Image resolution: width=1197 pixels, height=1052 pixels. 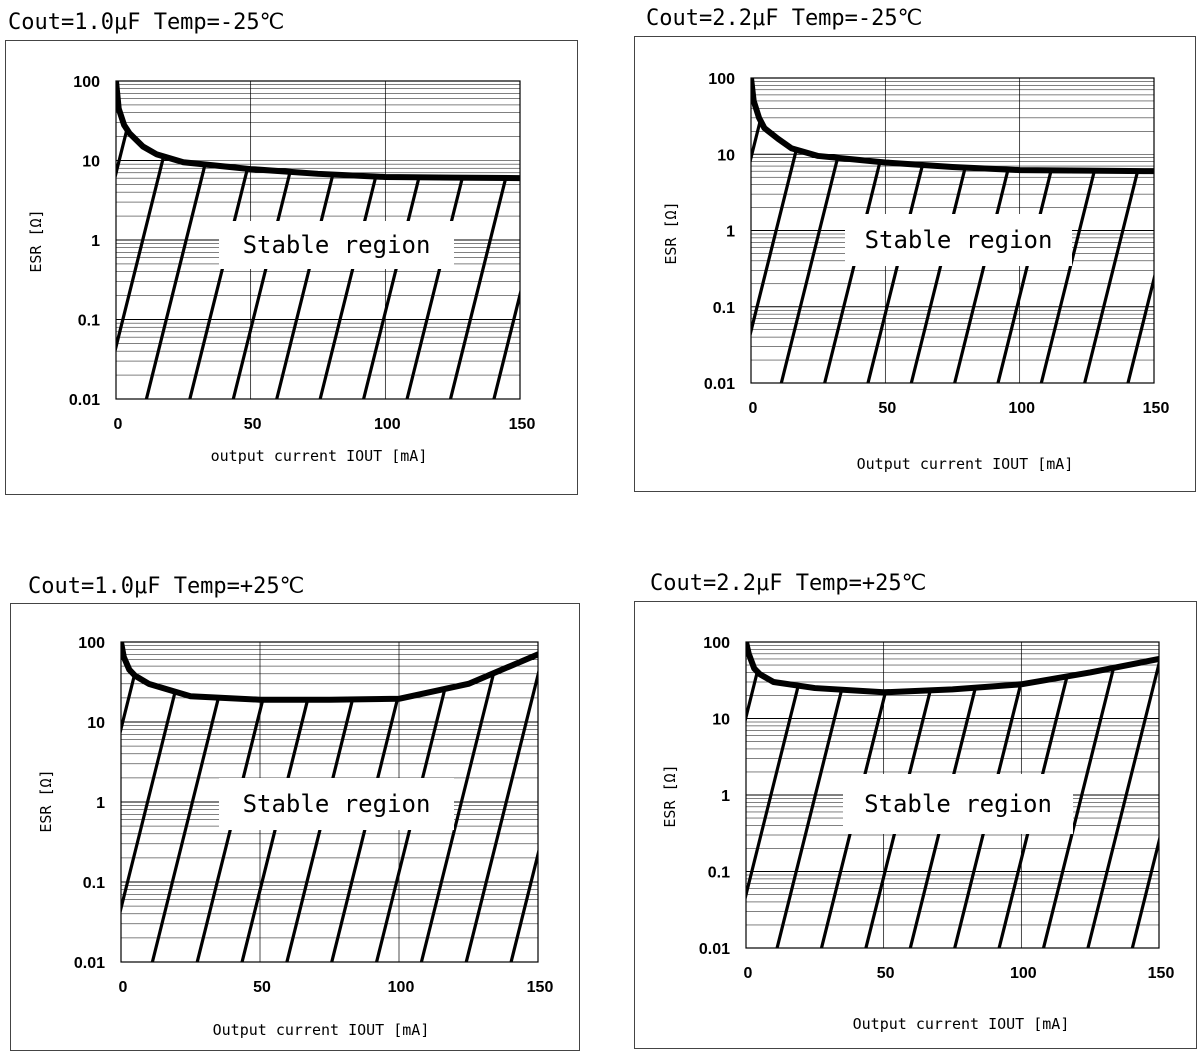 What do you see at coordinates (146, 22) in the screenshot?
I see `chart-1-title: Cout=1.0μF Temp=-25℃` at bounding box center [146, 22].